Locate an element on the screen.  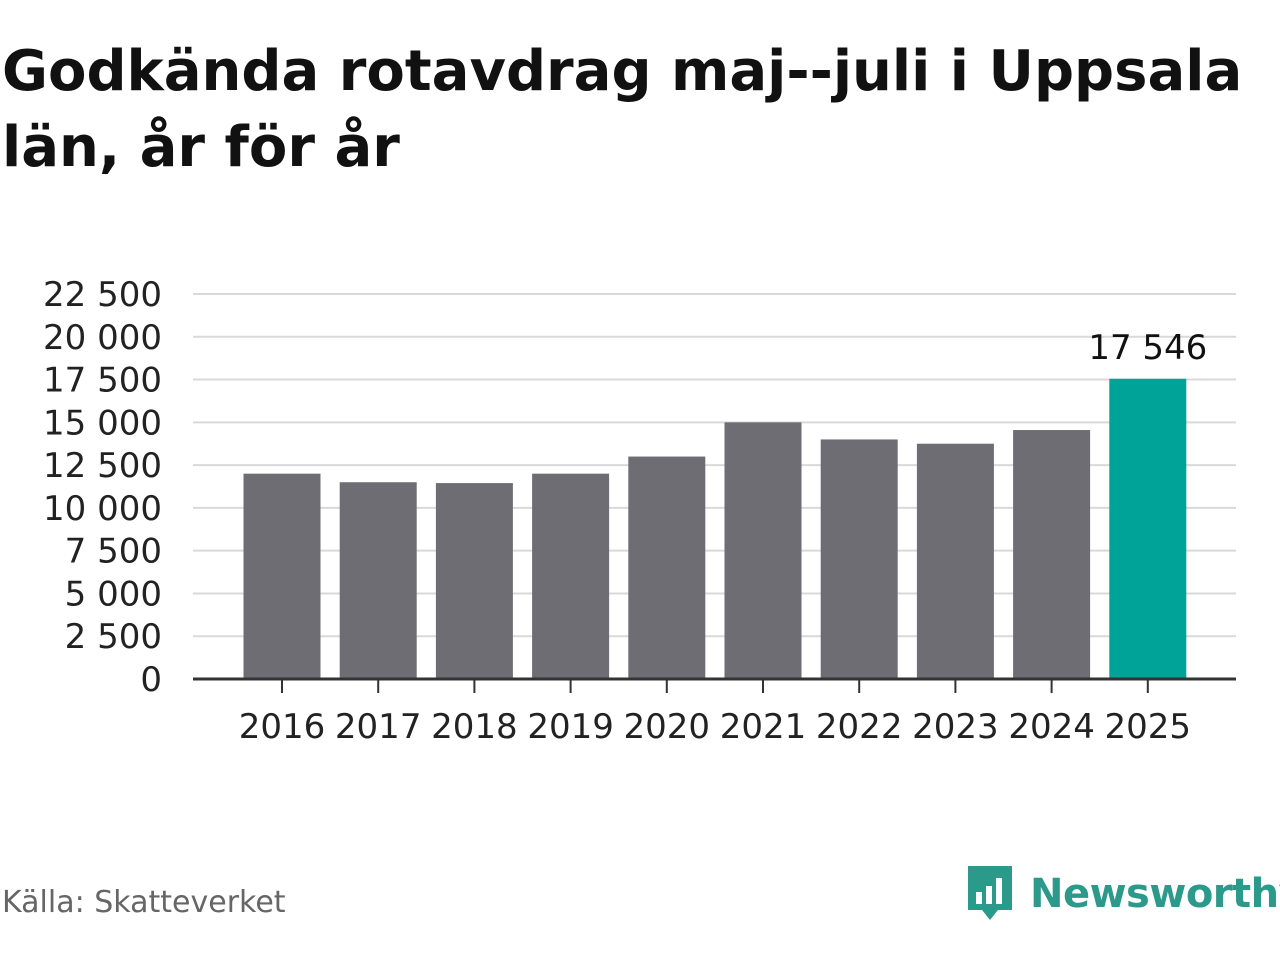
x-tick-label: 2021 is located at coordinates (763, 727).